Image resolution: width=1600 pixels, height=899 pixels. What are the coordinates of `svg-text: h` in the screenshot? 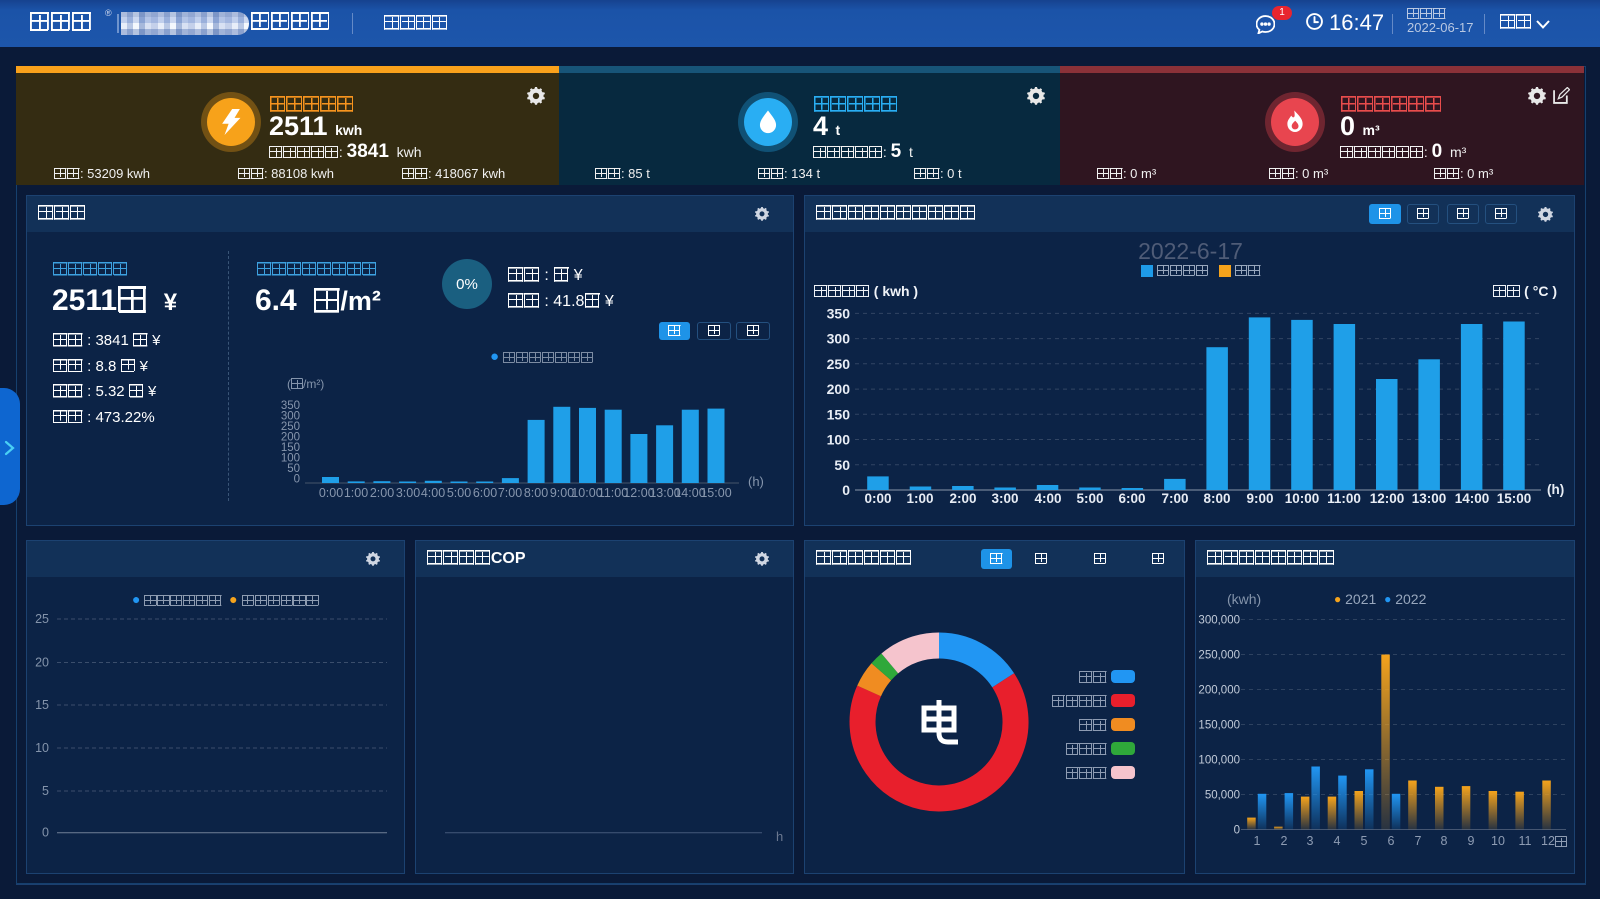 It's located at (779, 836).